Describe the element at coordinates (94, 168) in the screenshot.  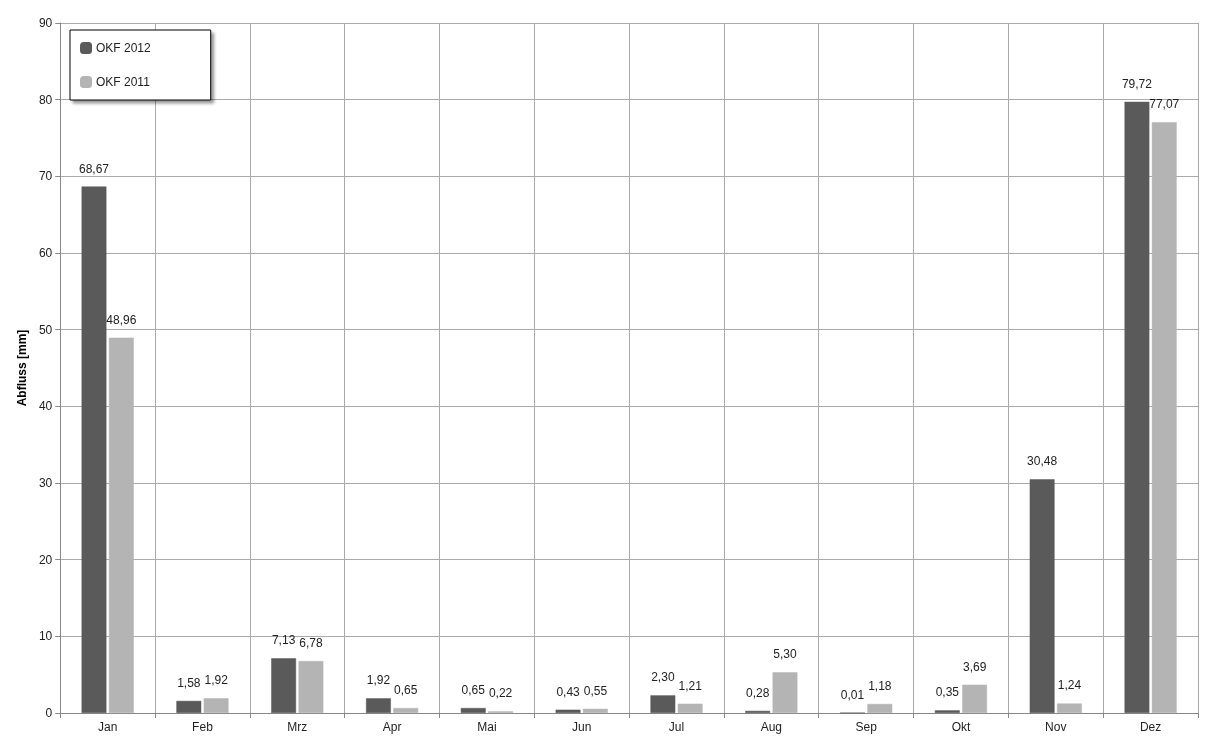
I see `data-label: 68,67` at that location.